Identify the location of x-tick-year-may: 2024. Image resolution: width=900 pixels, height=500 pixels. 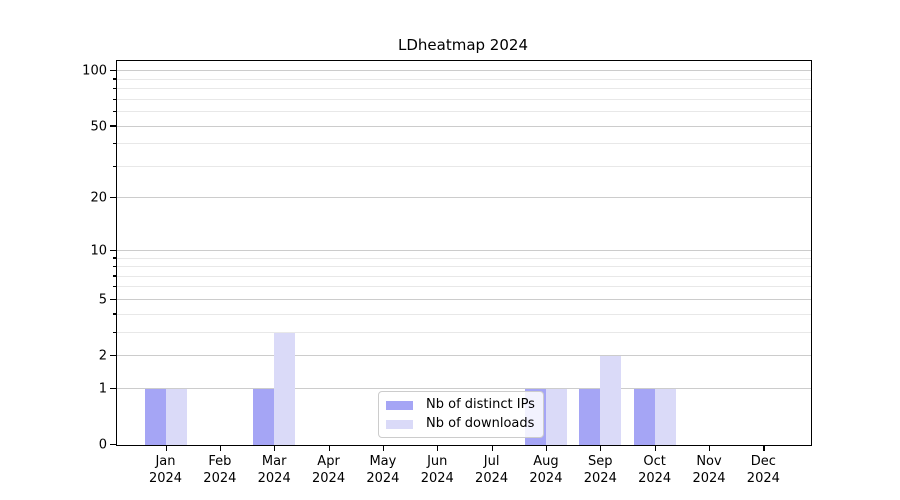
(383, 478).